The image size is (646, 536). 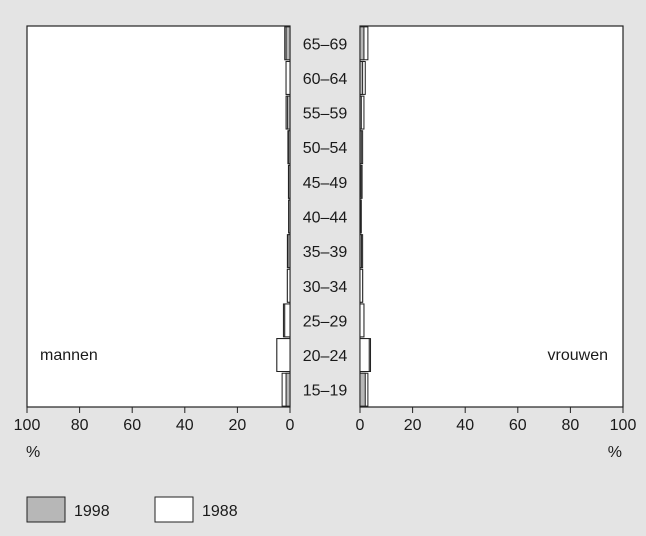 I want to click on legend-label-1998: 1998, so click(x=92, y=511).